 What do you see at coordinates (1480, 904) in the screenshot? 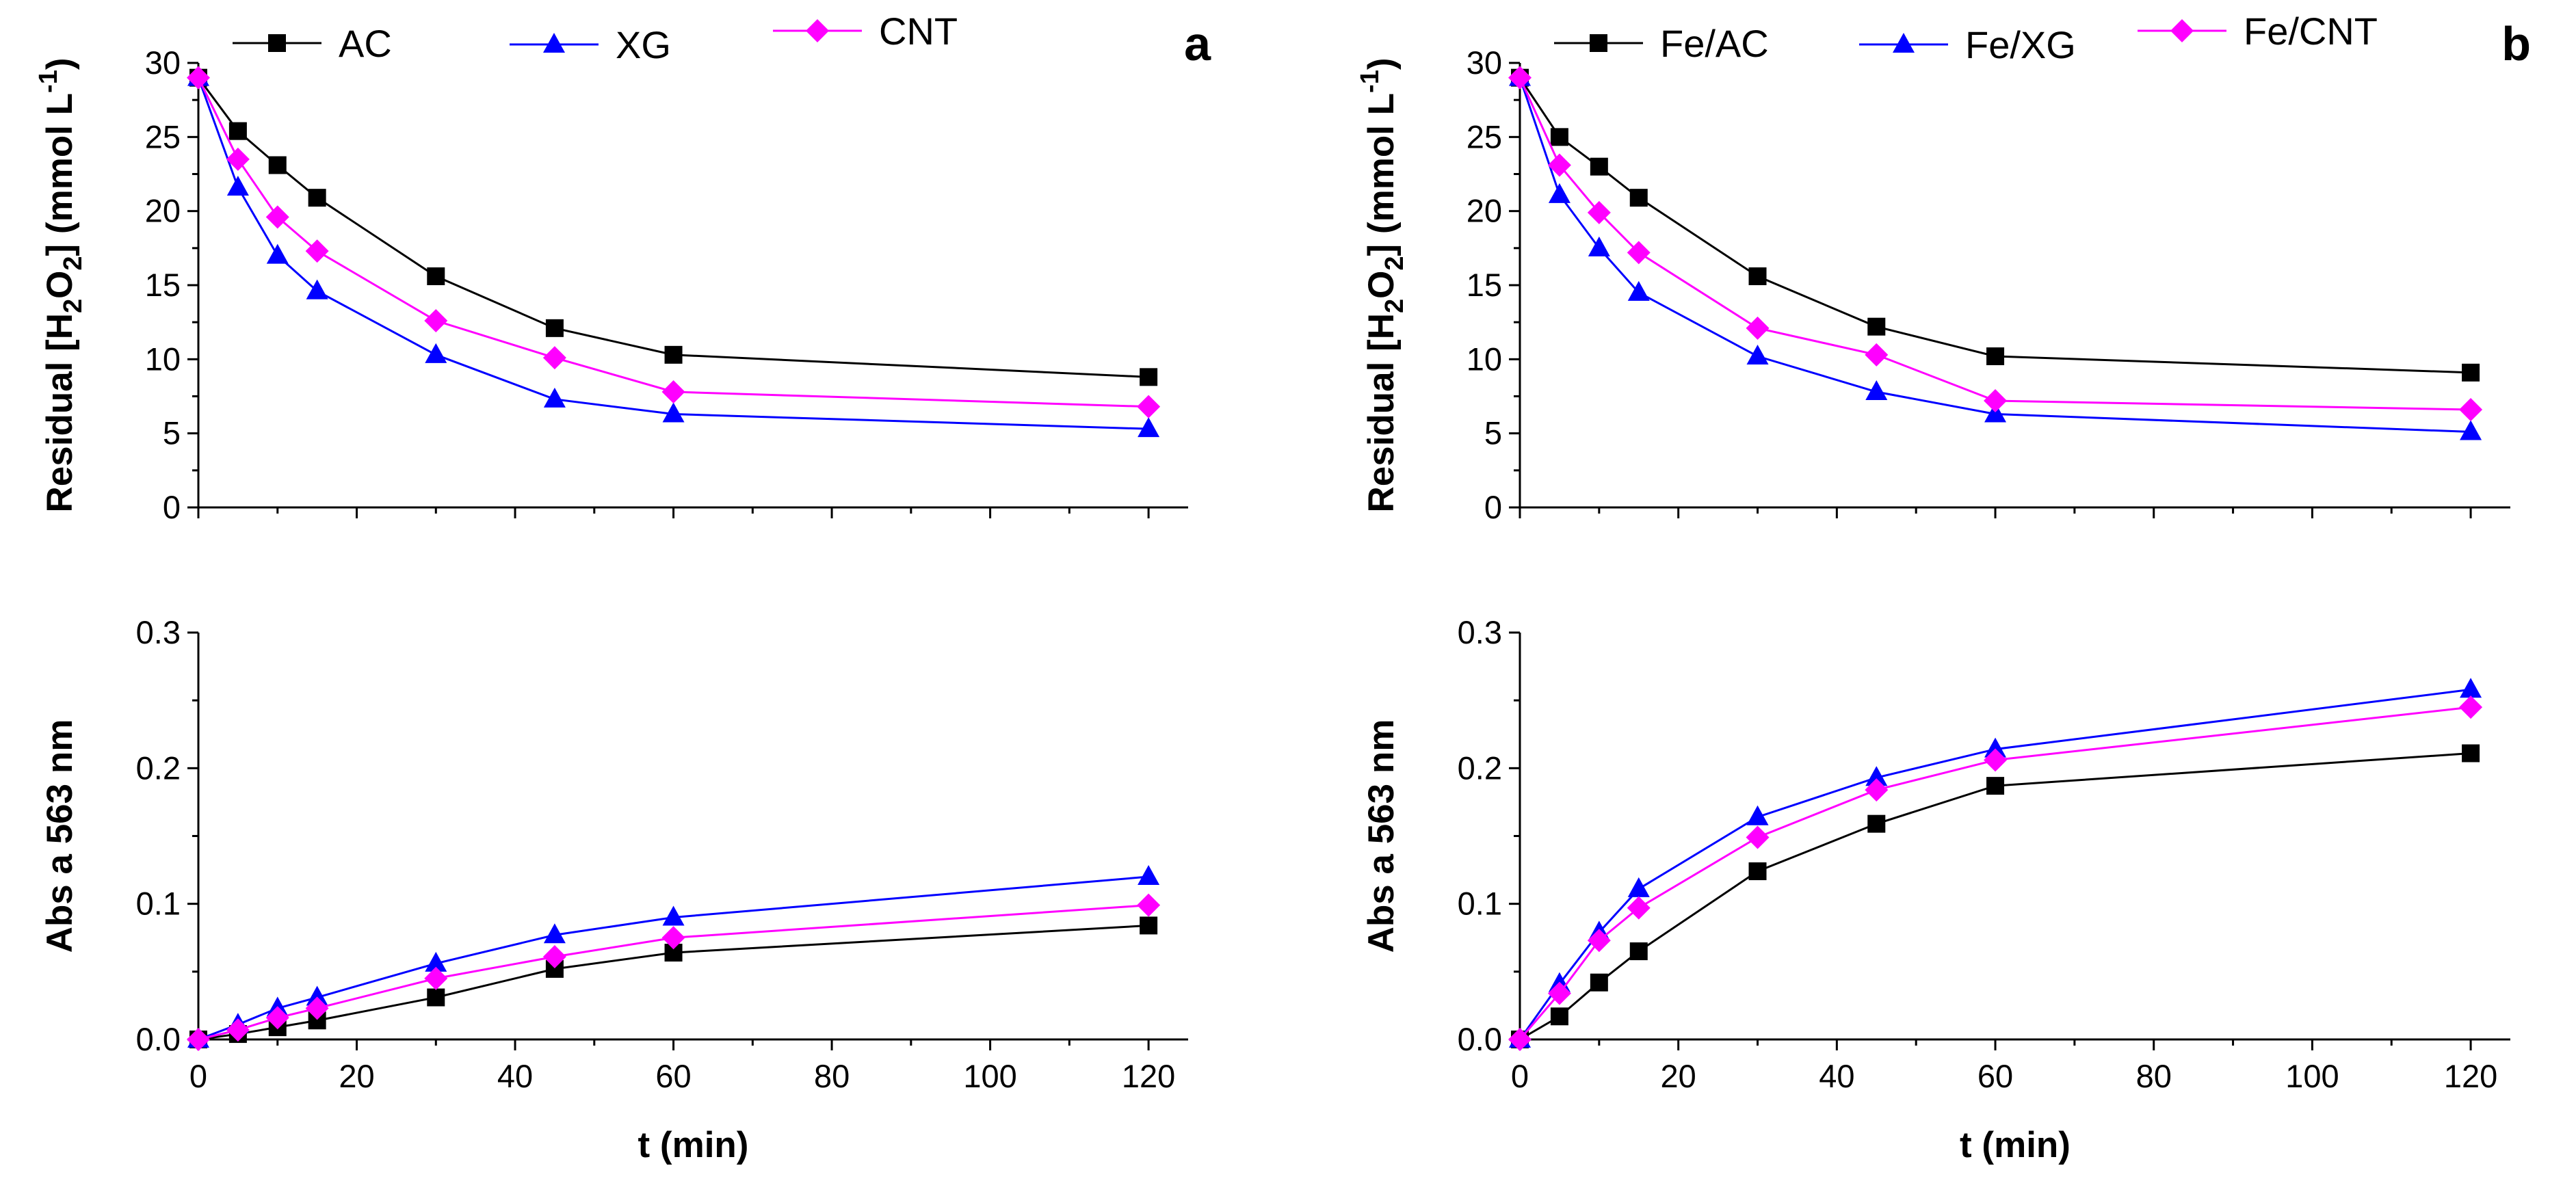
I see `y-tick-label: 0.1` at bounding box center [1480, 904].